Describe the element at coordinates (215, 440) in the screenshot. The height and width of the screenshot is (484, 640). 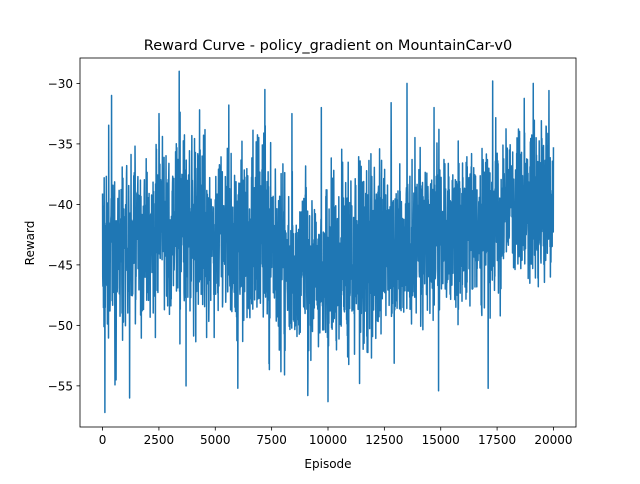
I see `x-tick-label: 5000` at that location.